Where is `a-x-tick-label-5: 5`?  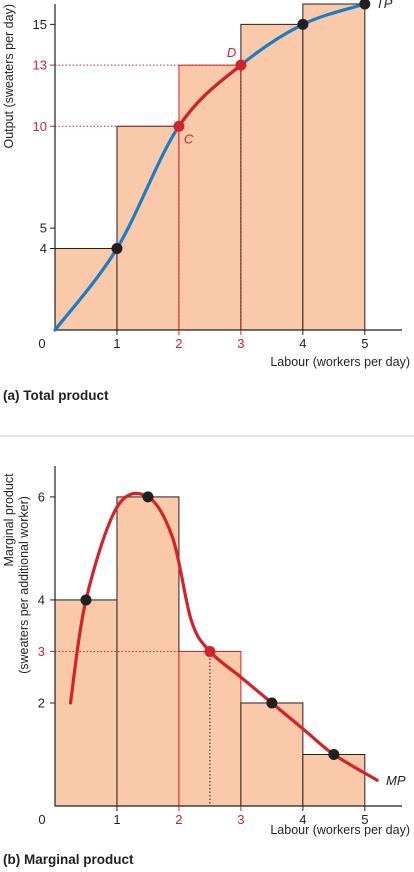 a-x-tick-label-5: 5 is located at coordinates (364, 343).